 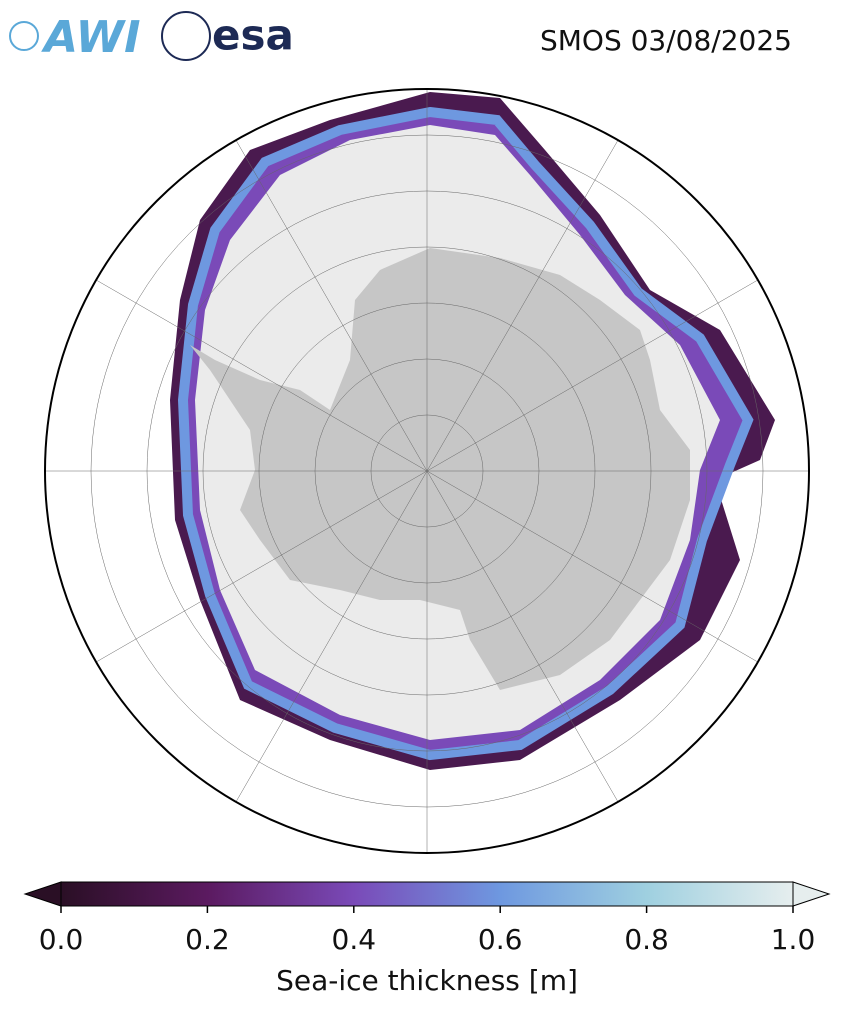 What do you see at coordinates (646, 939) in the screenshot?
I see `colorbar-tick-label: 0.8` at bounding box center [646, 939].